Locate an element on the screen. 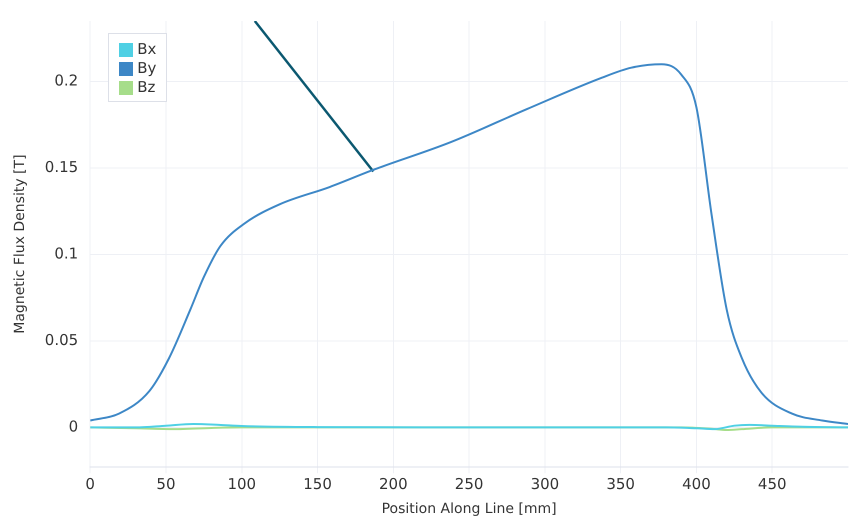 The height and width of the screenshot is (526, 850). x-tick-label: 0 is located at coordinates (90, 484).